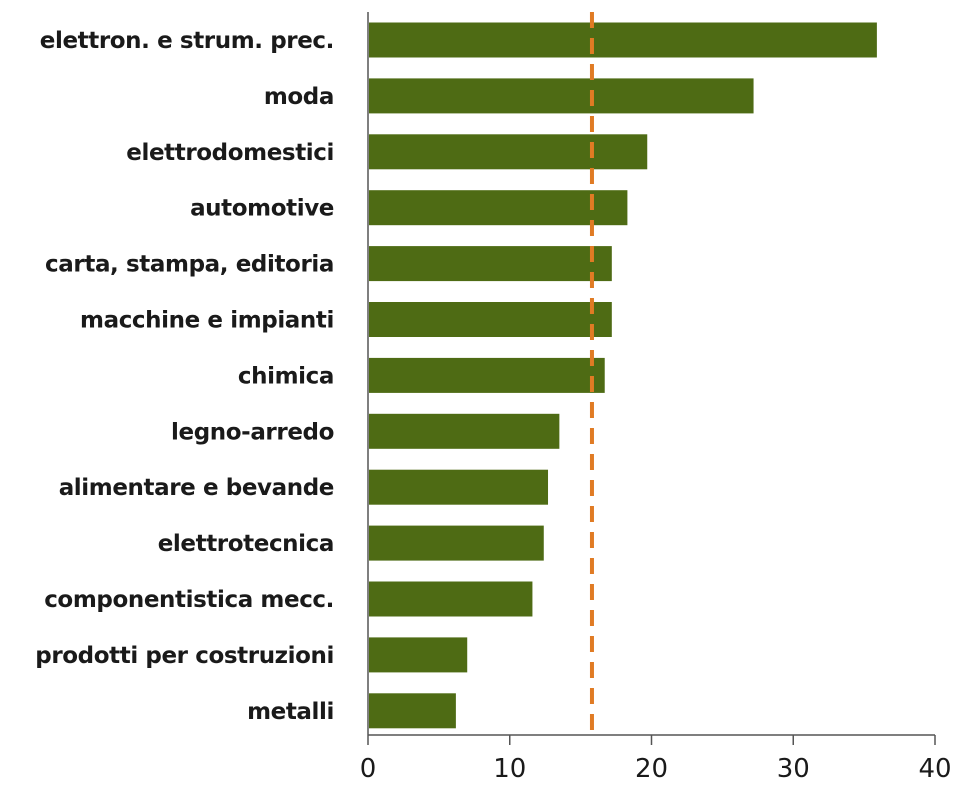 The image size is (958, 793). What do you see at coordinates (290, 712) in the screenshot?
I see `category-label: metalli` at bounding box center [290, 712].